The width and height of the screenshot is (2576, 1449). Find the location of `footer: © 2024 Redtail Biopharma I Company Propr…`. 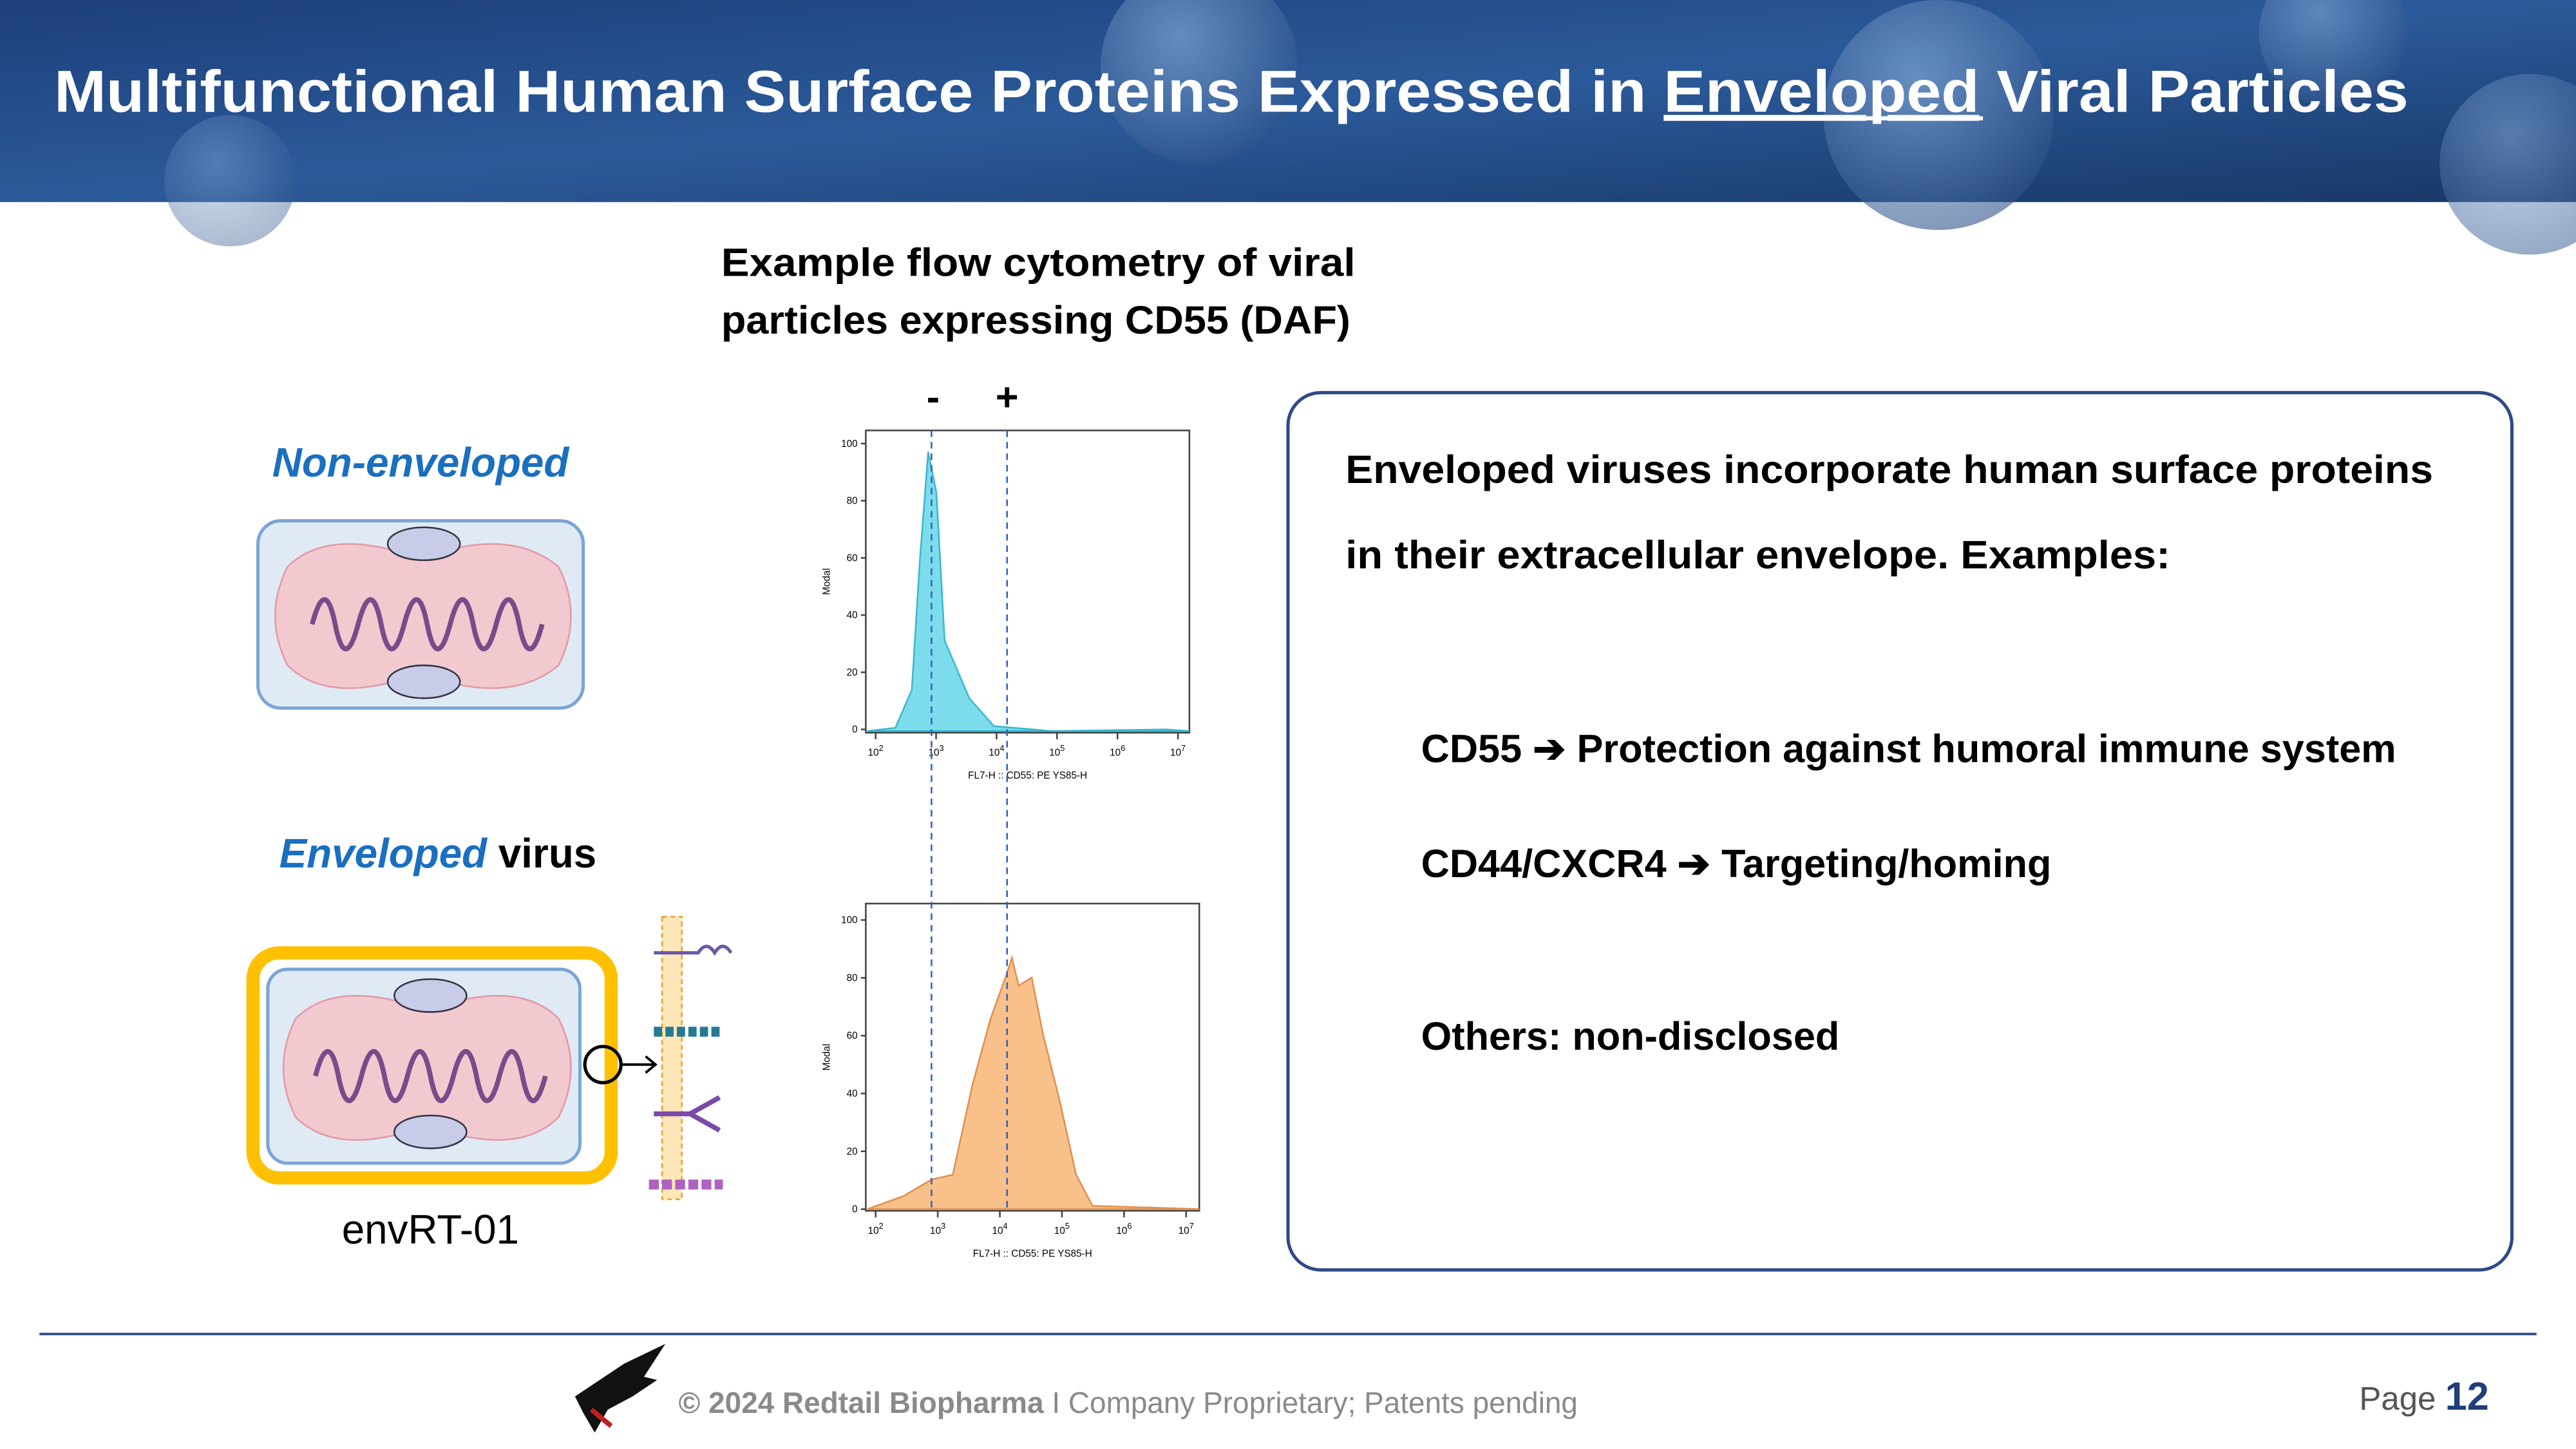

footer: © 2024 Redtail Biopharma I Company Propr… is located at coordinates (1288, 1382).